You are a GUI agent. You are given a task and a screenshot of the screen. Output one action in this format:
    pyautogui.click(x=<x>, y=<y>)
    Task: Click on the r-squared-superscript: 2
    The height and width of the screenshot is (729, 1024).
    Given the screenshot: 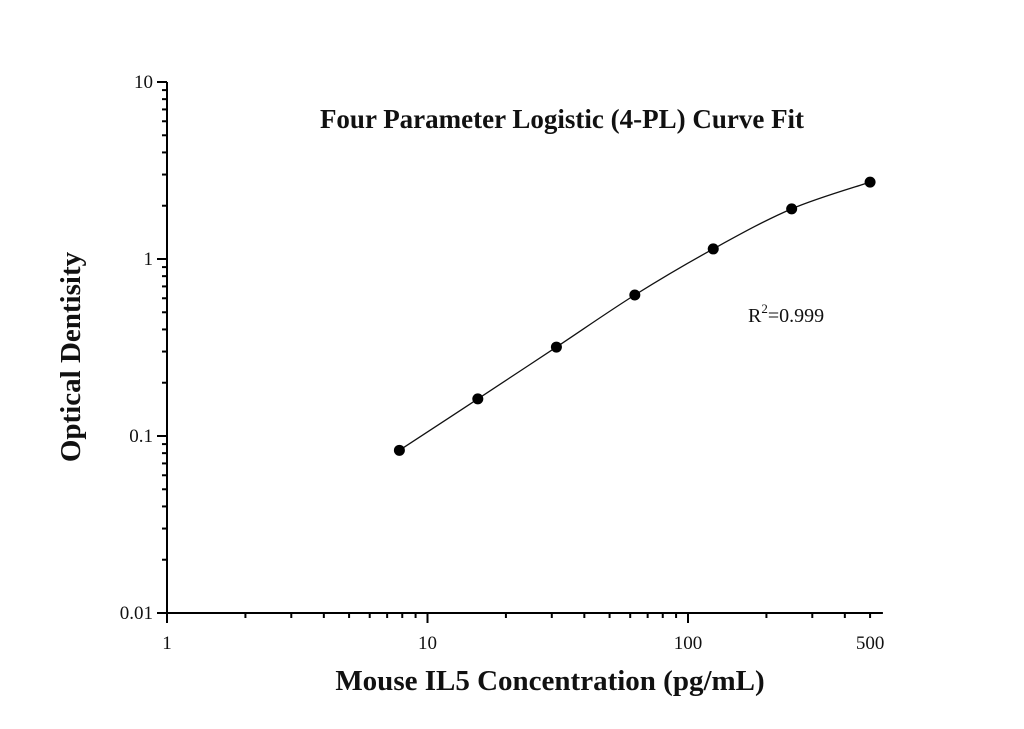 What is the action you would take?
    pyautogui.click(x=764, y=308)
    